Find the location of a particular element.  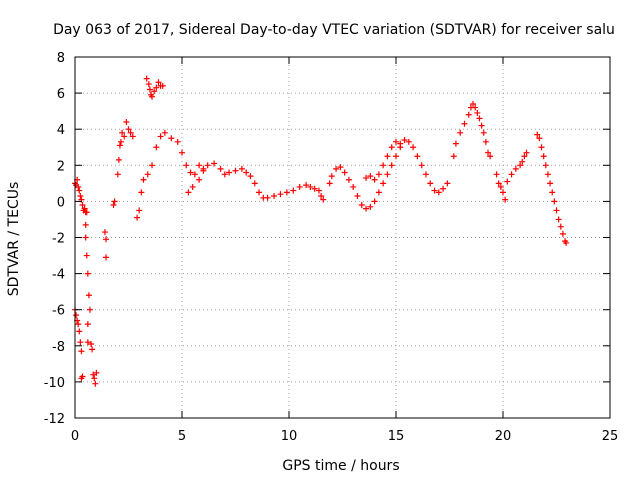

x-tick-label: 0 is located at coordinates (75, 436).